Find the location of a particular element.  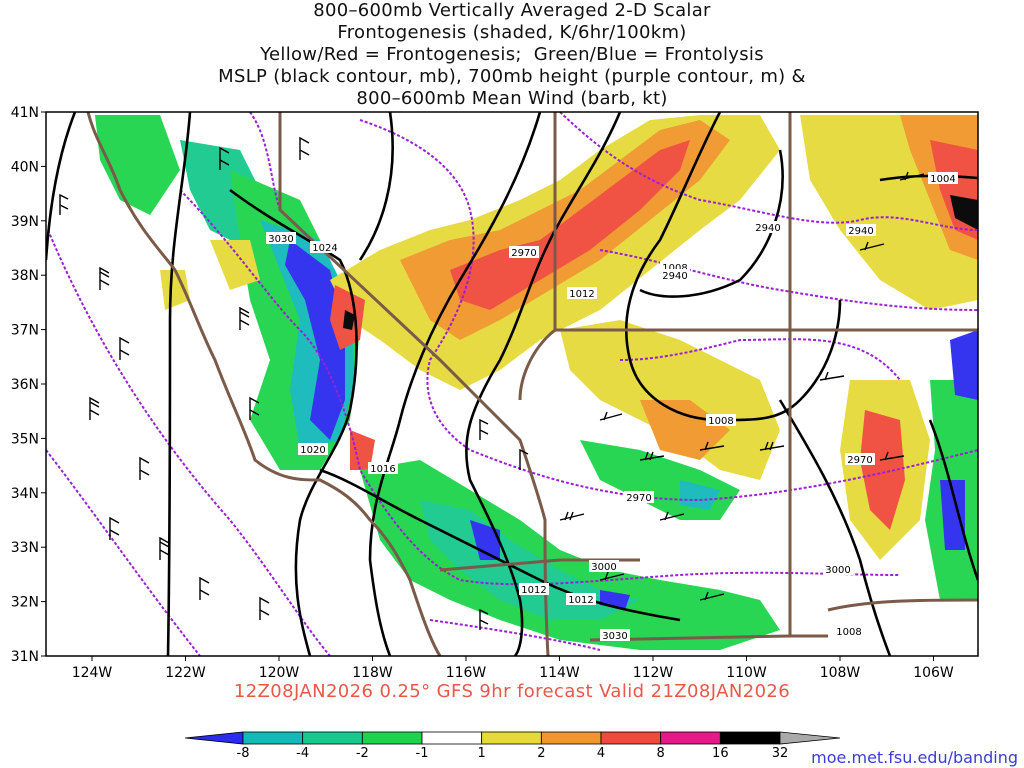

latitude-axis: 41N 40N 39N 38N 37N 36N 35N 34N 33N 32N 31N is located at coordinates (28, 385).